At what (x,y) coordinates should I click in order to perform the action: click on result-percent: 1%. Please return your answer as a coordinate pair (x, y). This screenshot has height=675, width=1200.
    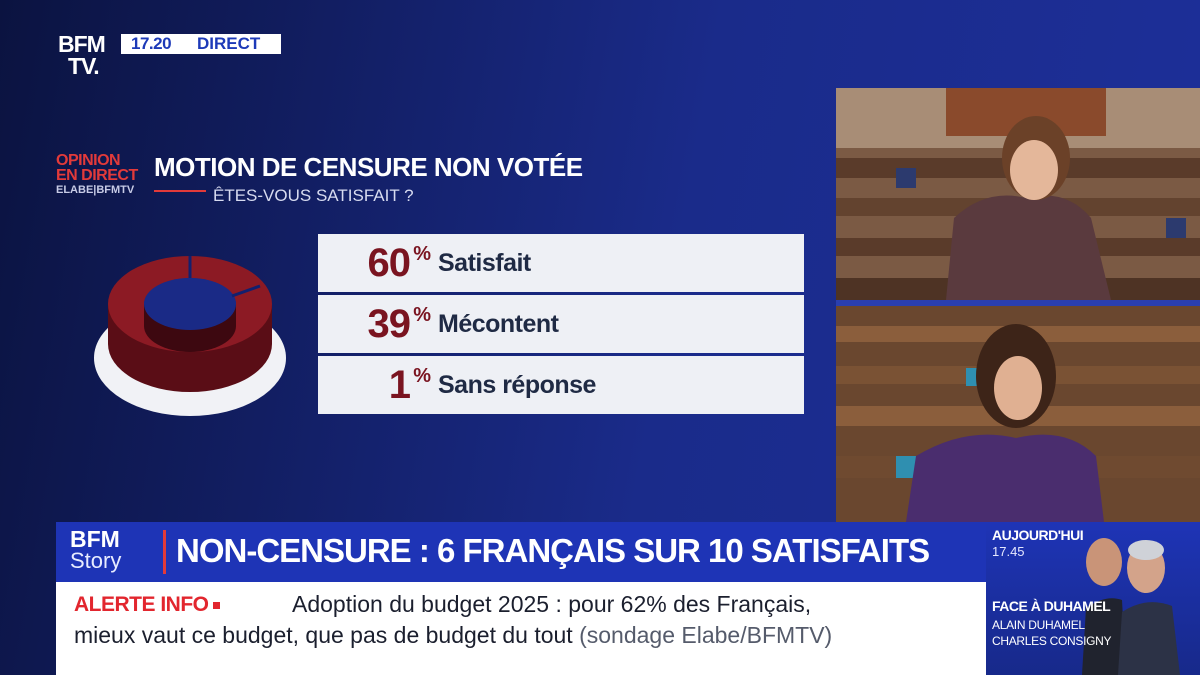
    Looking at the image, I should click on (409, 384).